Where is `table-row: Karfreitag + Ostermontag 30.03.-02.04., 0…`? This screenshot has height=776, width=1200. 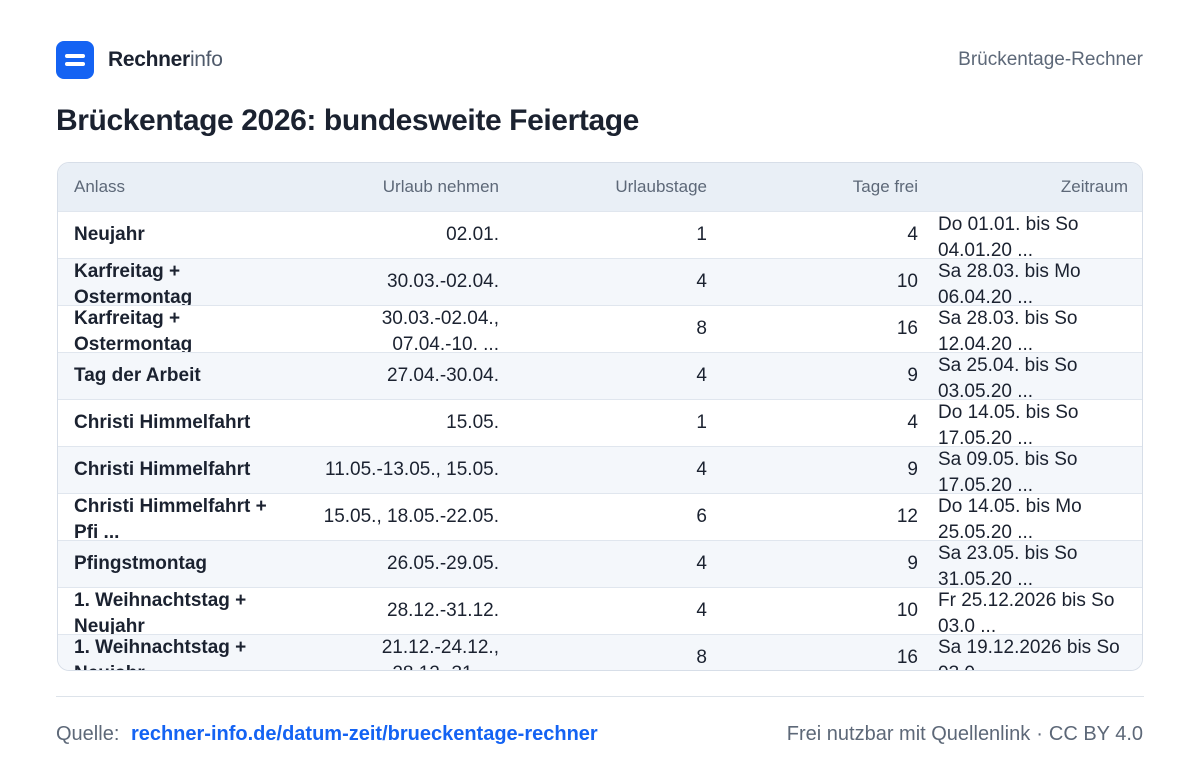
table-row: Karfreitag + Ostermontag 30.03.-02.04., 0… is located at coordinates (600, 328).